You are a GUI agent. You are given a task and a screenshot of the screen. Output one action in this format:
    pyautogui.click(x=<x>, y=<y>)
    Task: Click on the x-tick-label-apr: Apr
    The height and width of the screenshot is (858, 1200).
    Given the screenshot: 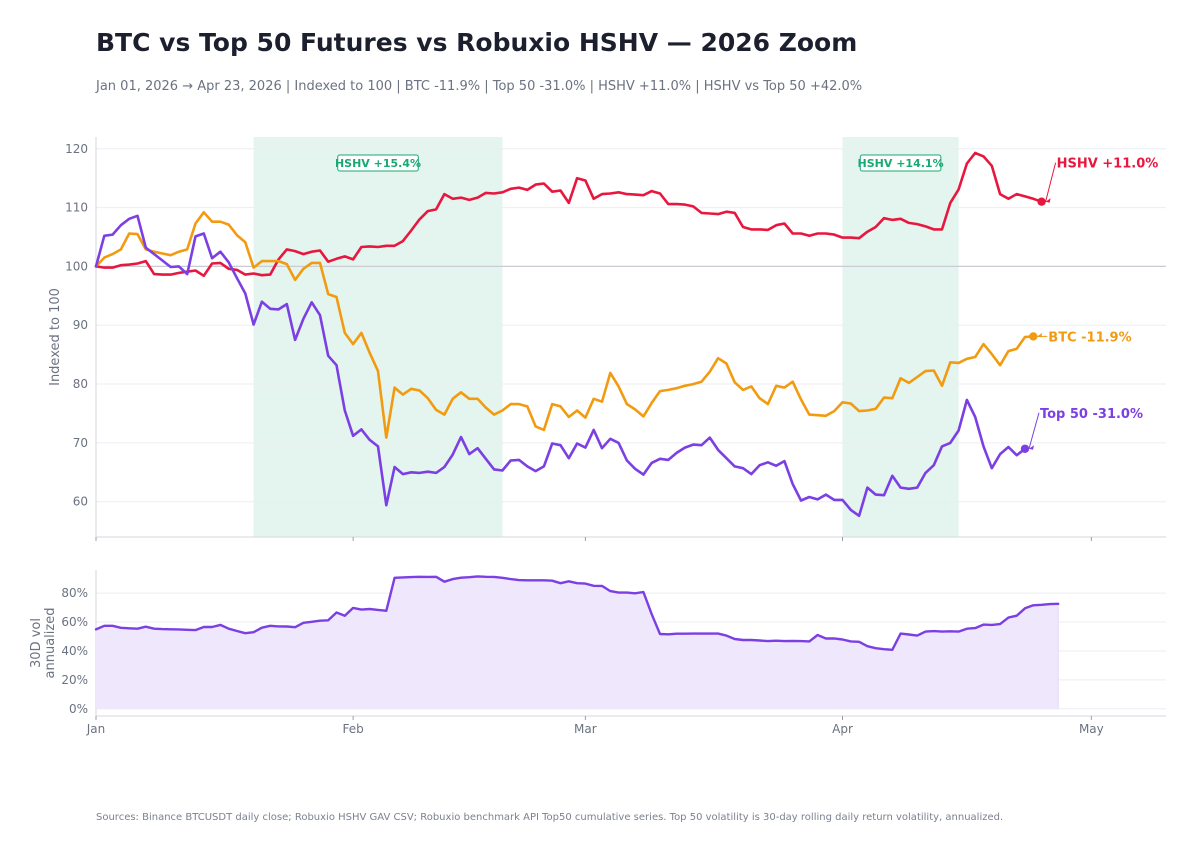 What is the action you would take?
    pyautogui.click(x=842, y=729)
    